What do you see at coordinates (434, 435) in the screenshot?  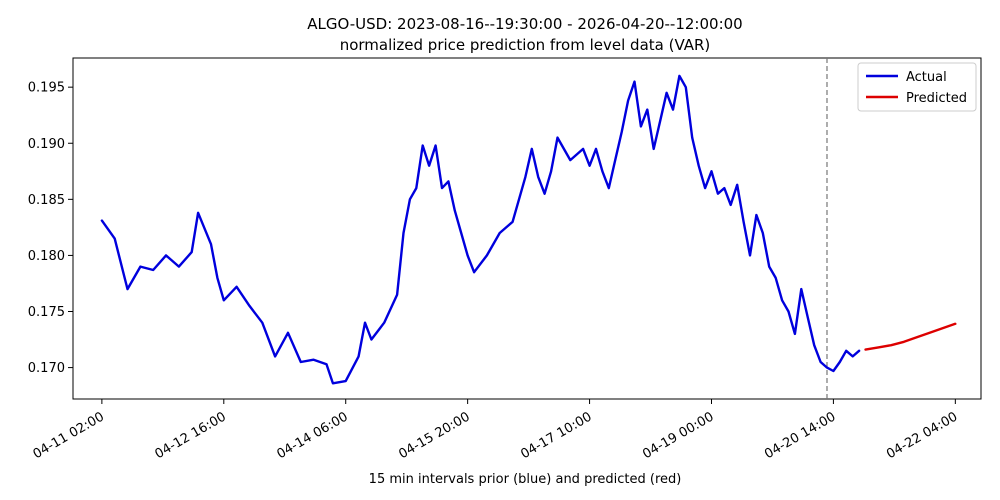 I see `x-tick-label: 04-15 20:00` at bounding box center [434, 435].